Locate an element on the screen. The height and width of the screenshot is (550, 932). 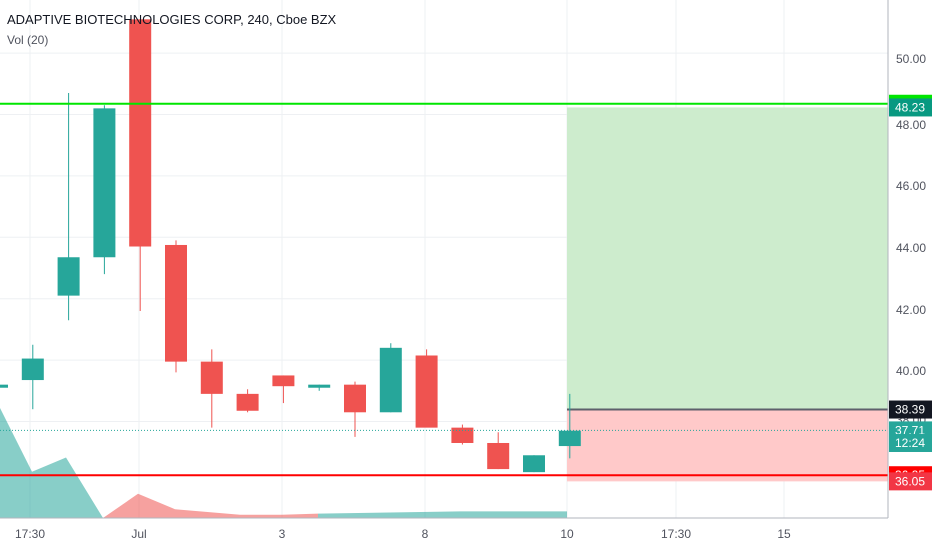
price-badge-label: 12:24 is located at coordinates (910, 443).